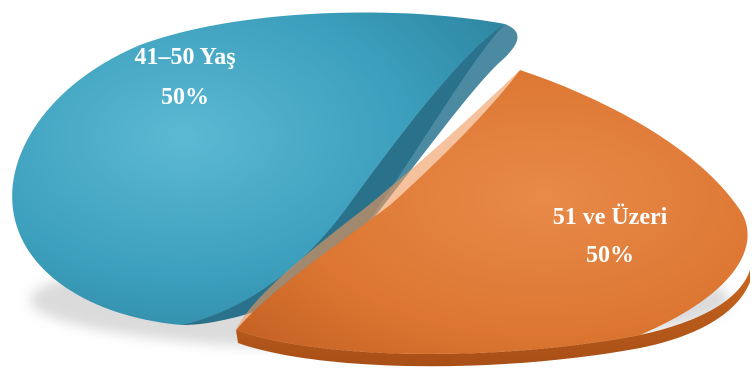 Image resolution: width=752 pixels, height=376 pixels. What do you see at coordinates (185, 97) in the screenshot?
I see `slice-41-50-percent: 50%` at bounding box center [185, 97].